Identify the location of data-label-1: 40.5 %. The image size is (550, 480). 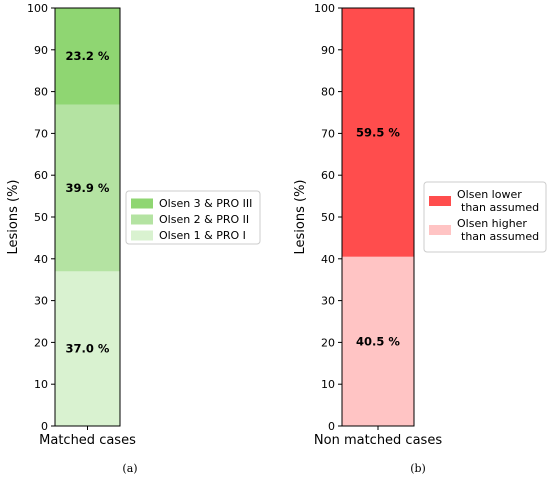
(378, 341).